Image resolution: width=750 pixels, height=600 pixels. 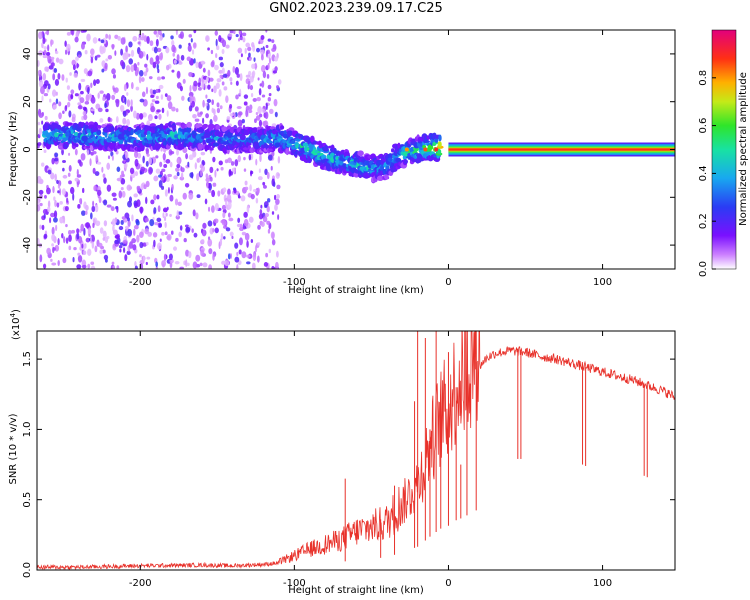 What do you see at coordinates (703, 221) in the screenshot?
I see `colorbar-tick-label: 0.2` at bounding box center [703, 221].